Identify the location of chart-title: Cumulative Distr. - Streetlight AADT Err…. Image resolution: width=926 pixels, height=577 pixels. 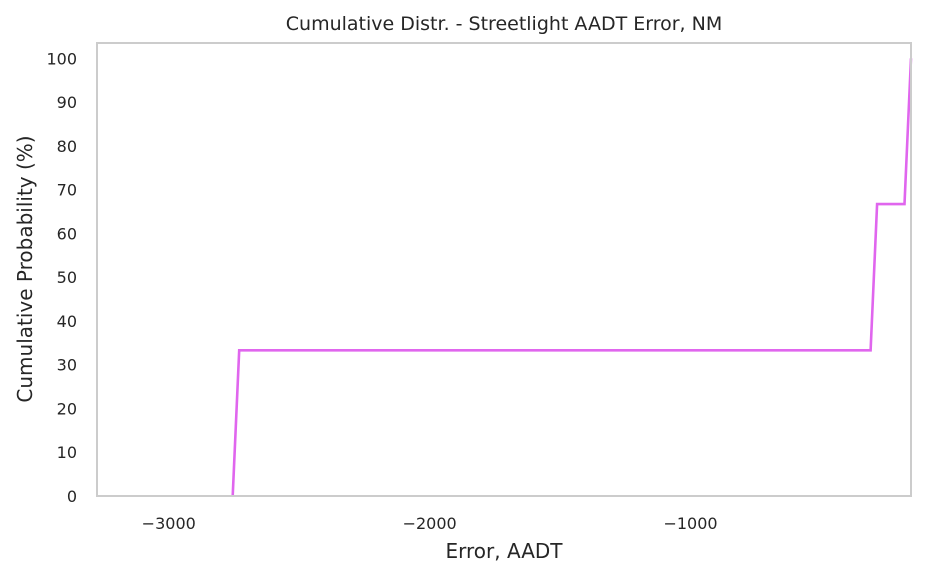
(504, 24).